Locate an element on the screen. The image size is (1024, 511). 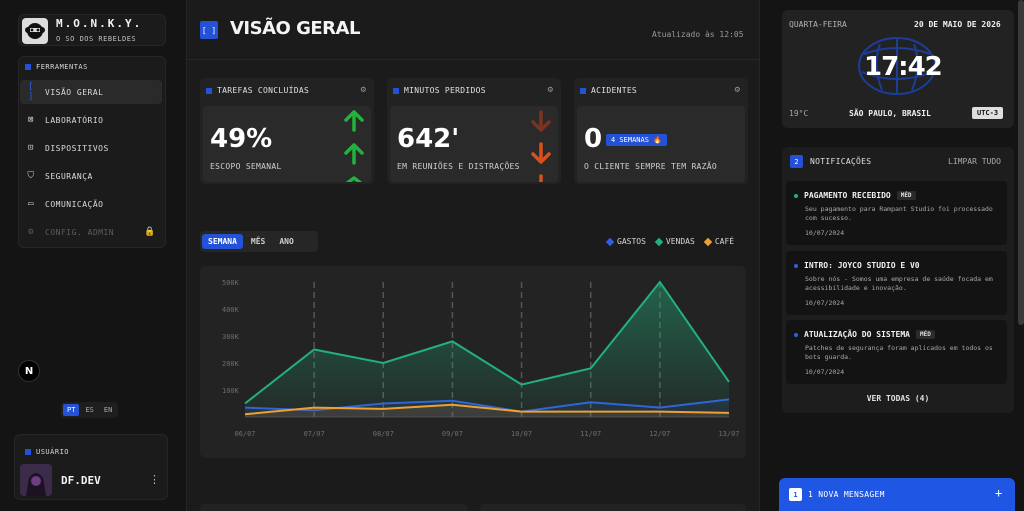
x-tick-label: 12/07 is located at coordinates (659, 434).